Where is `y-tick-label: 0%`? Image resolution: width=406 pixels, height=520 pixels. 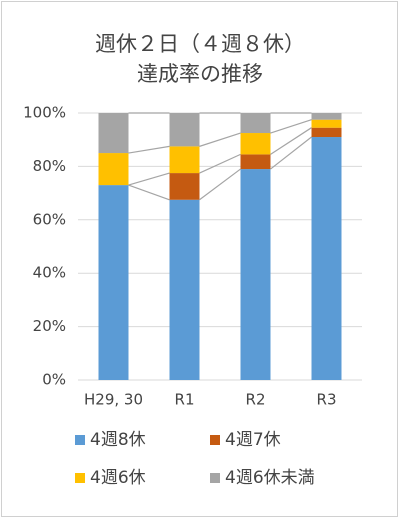 y-tick-label: 0% is located at coordinates (54, 380).